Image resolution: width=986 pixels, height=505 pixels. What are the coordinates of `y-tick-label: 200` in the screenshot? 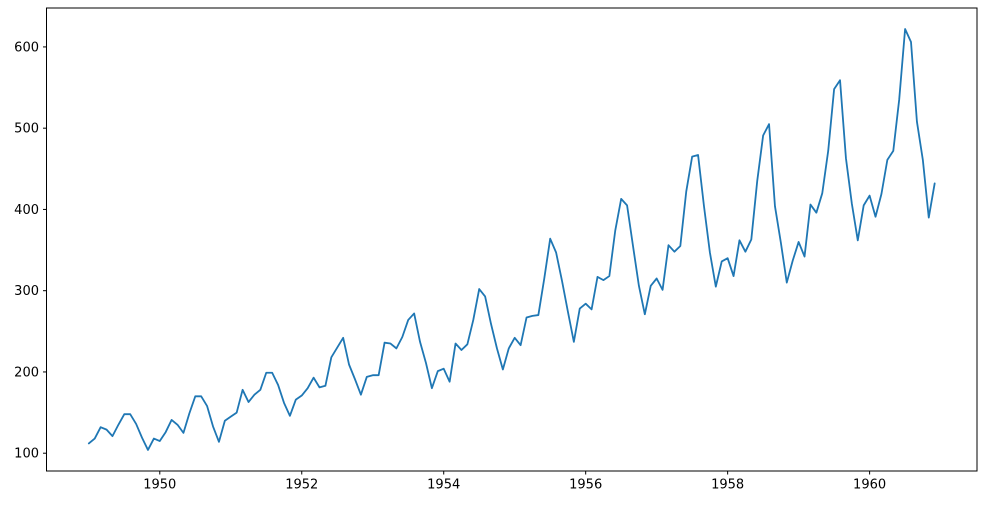 It's located at (26, 372).